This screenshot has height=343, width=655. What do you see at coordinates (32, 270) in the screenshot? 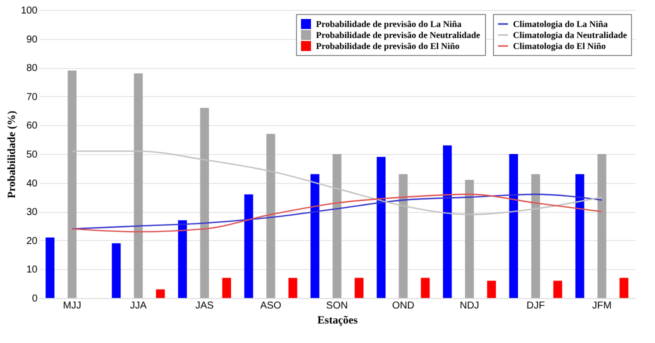
I see `y-tick-label: 10` at bounding box center [32, 270].